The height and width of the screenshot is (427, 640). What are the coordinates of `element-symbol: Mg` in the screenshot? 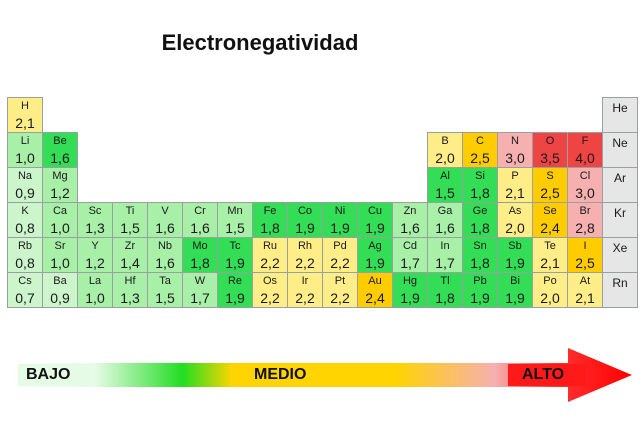 It's located at (60, 176).